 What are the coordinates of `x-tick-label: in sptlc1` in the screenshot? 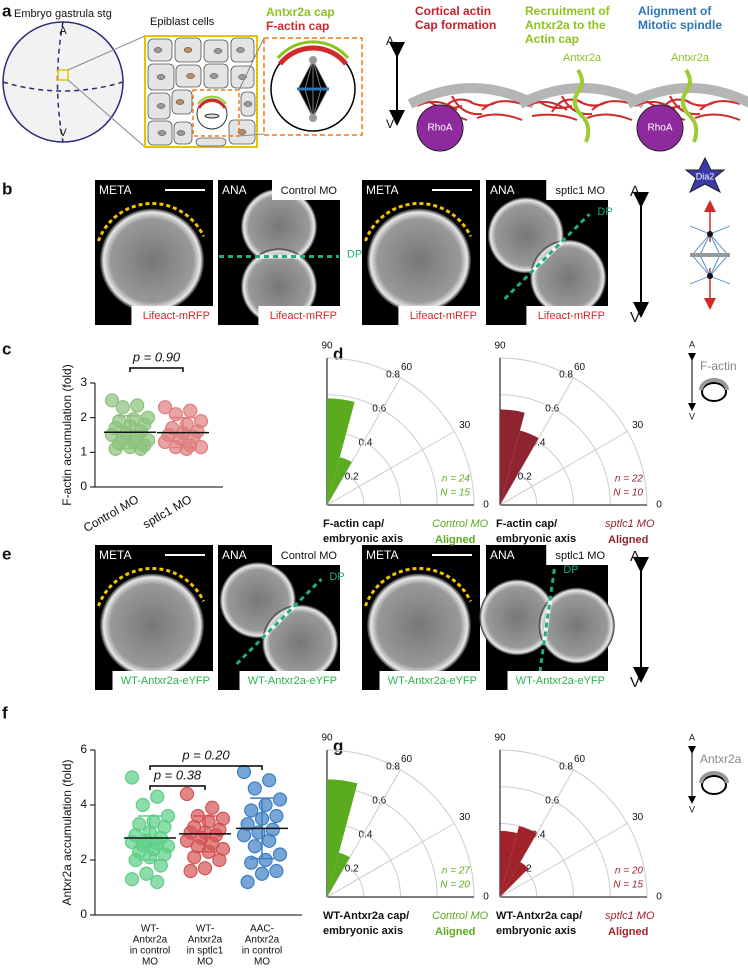 It's located at (205, 951).